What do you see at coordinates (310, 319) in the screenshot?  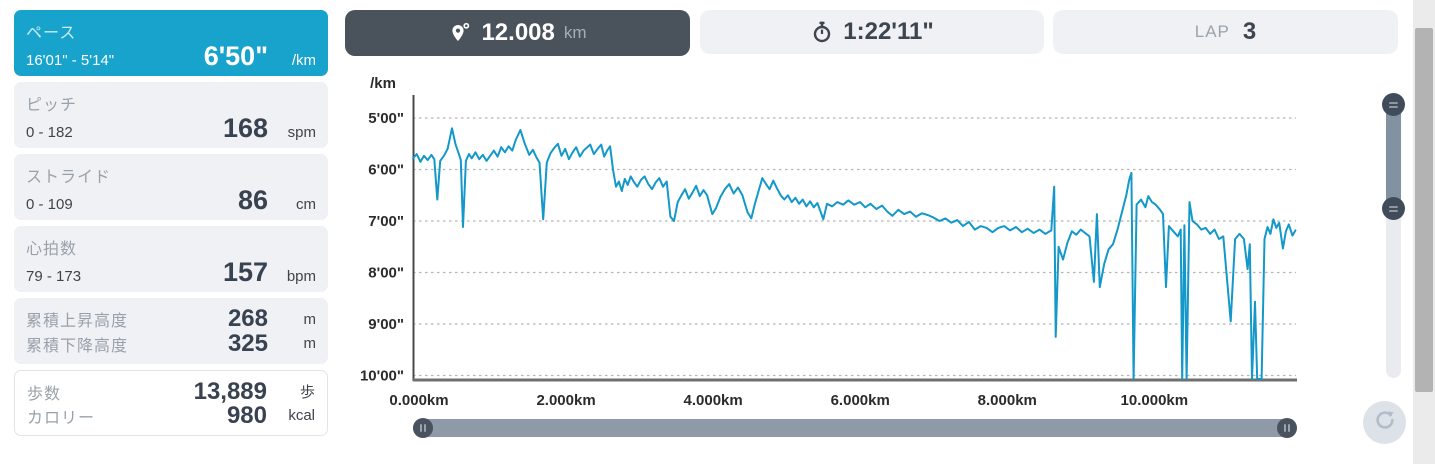 I see `ascent-unit: m` at bounding box center [310, 319].